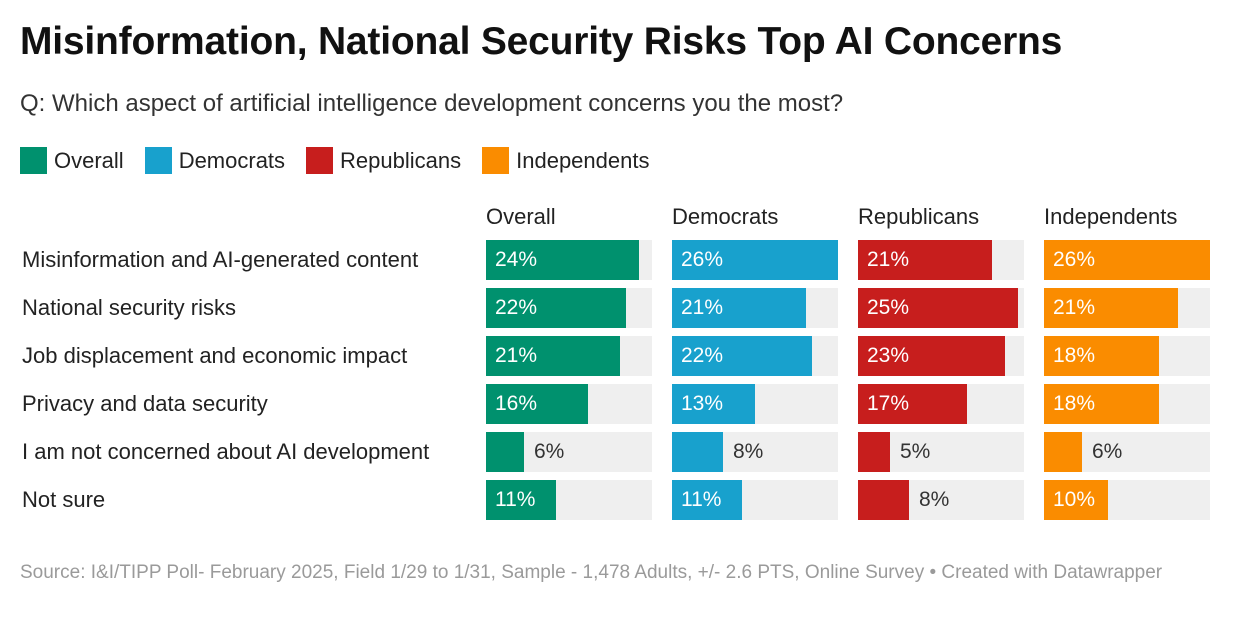  Describe the element at coordinates (496, 160) in the screenshot. I see `legend-swatch-independents` at that location.